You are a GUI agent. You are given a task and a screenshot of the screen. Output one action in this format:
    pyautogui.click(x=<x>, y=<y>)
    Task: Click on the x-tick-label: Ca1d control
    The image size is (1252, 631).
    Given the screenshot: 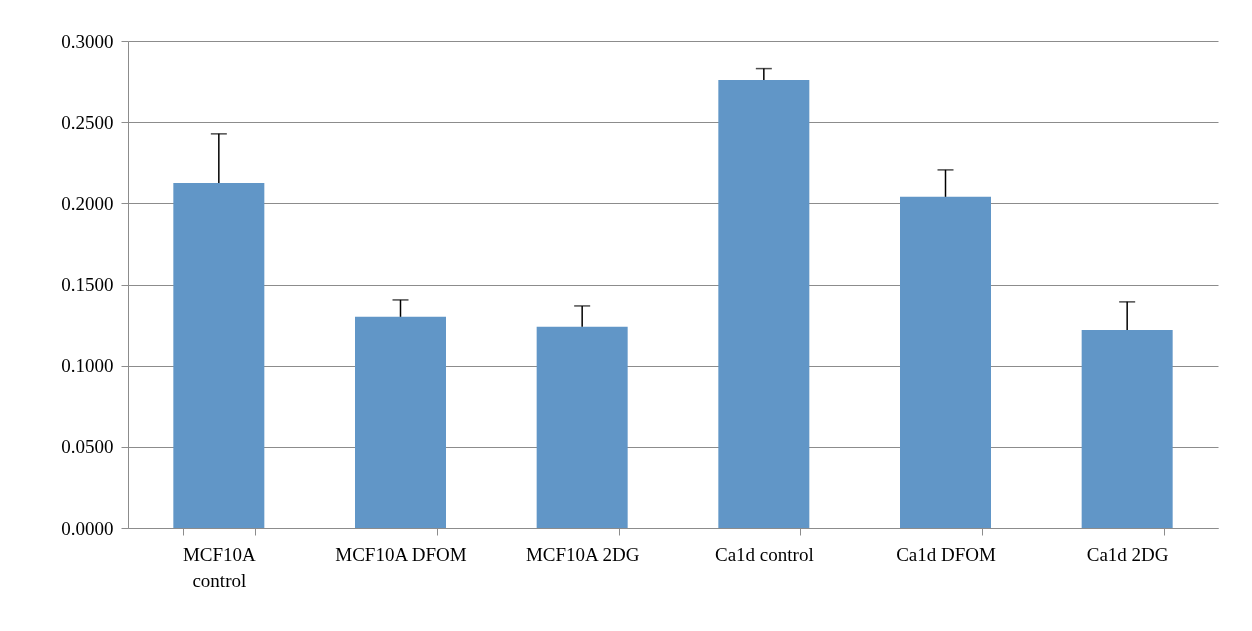 What is the action you would take?
    pyautogui.click(x=764, y=554)
    